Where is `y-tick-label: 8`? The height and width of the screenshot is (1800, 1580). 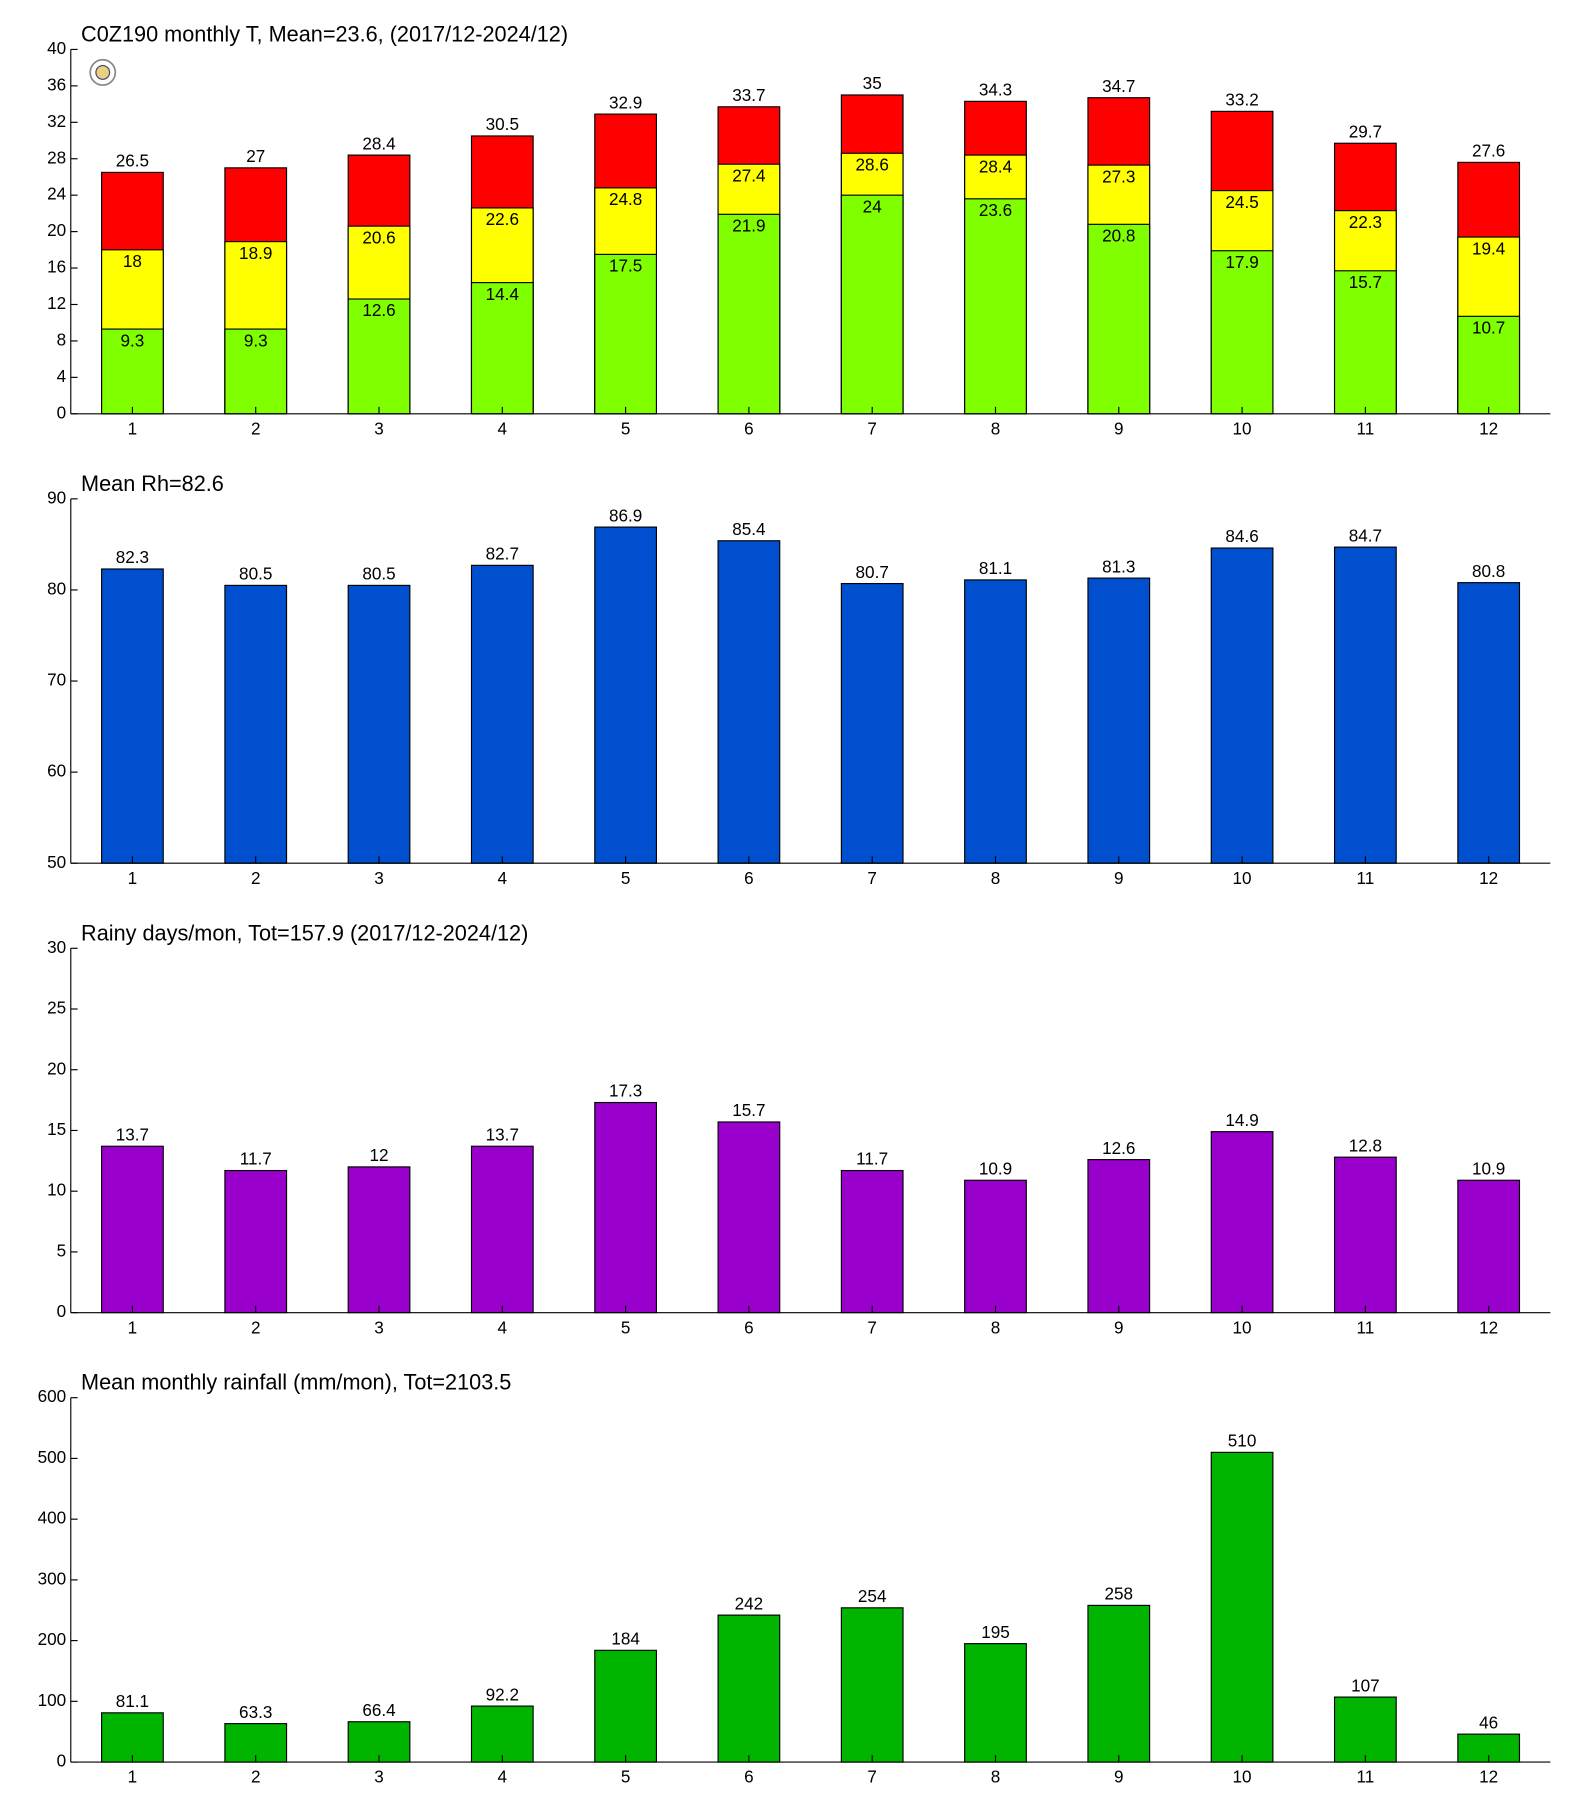
y-tick-label: 8 is located at coordinates (62, 339).